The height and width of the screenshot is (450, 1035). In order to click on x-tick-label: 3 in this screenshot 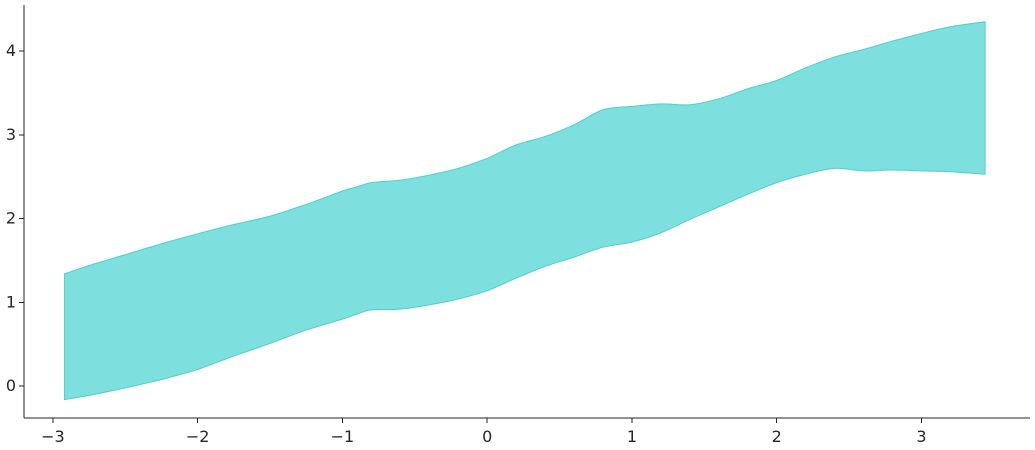, I will do `click(921, 436)`.